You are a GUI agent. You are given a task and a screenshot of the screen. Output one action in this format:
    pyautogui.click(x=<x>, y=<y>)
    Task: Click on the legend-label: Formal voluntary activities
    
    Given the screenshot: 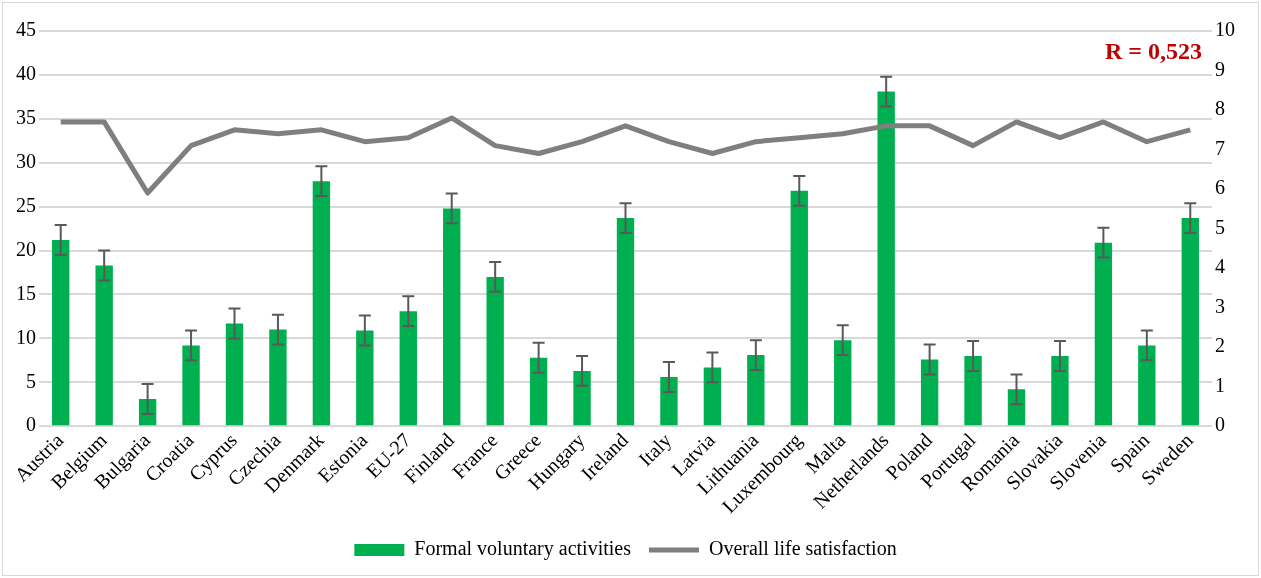 What is the action you would take?
    pyautogui.click(x=523, y=549)
    